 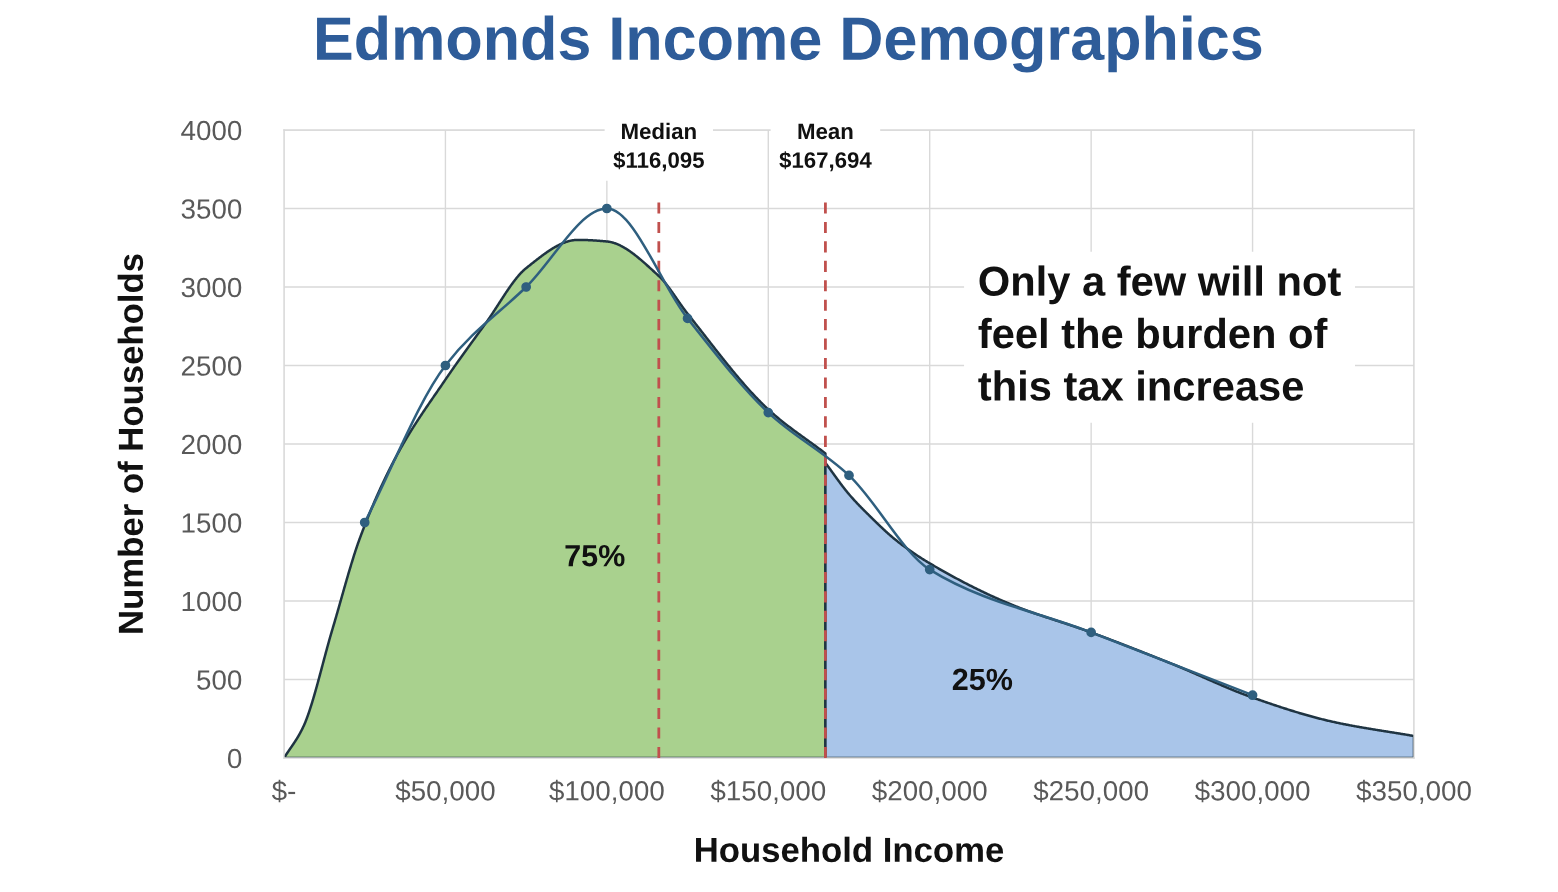 I want to click on ref-line-label: Median $116,095, so click(x=658, y=147).